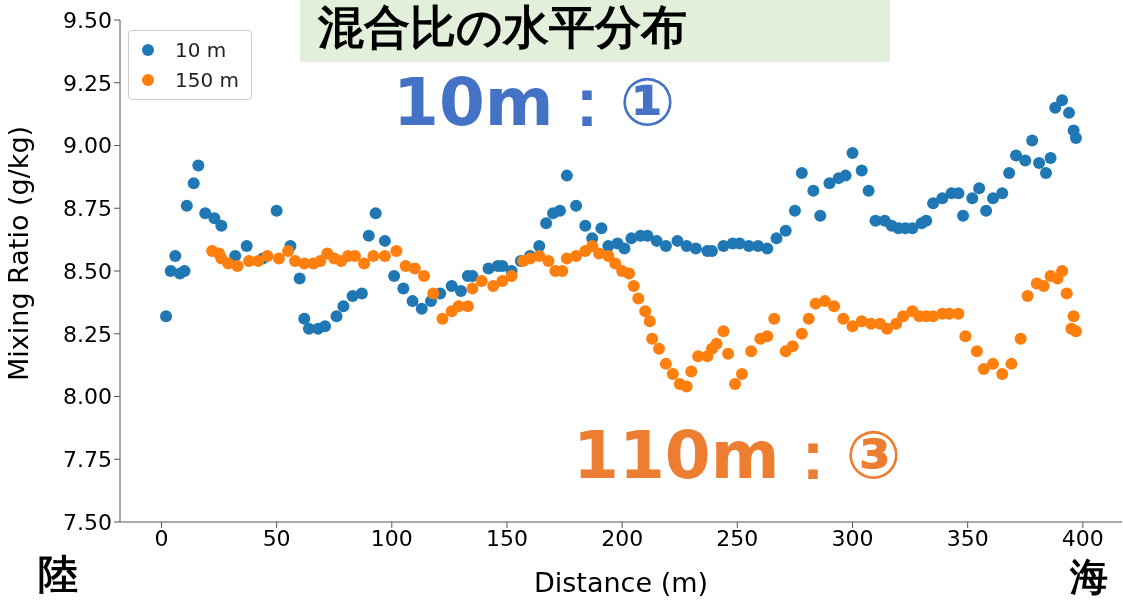  What do you see at coordinates (87, 397) in the screenshot?
I see `y-tick-label: 8.00` at bounding box center [87, 397].